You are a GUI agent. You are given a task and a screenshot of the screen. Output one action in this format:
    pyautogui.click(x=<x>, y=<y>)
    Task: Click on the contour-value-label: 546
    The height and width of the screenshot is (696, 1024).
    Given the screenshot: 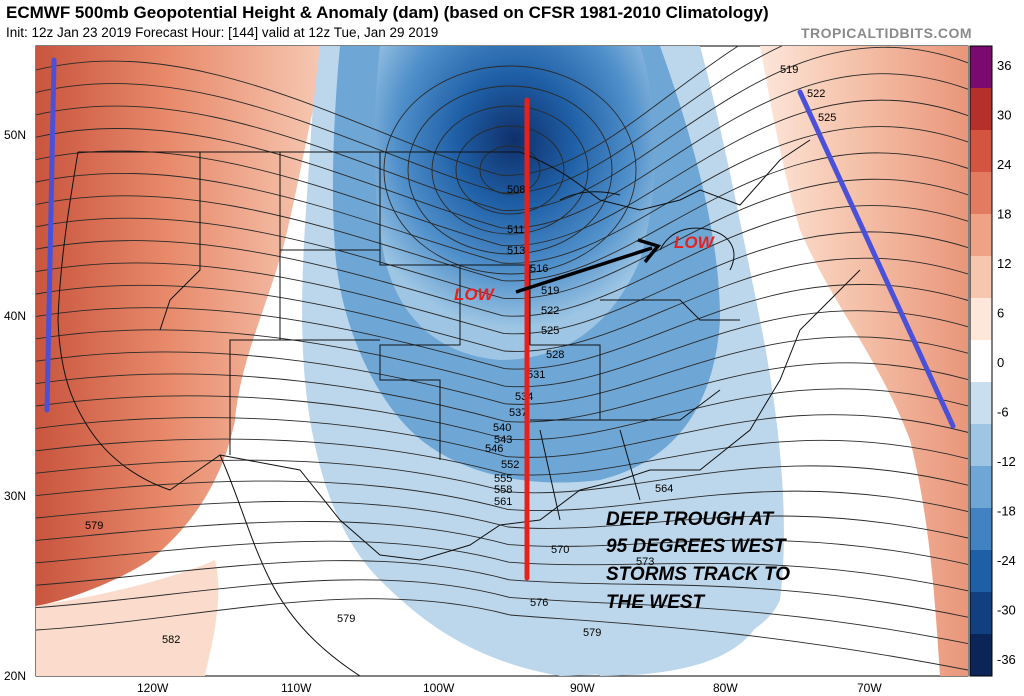 What is the action you would take?
    pyautogui.click(x=494, y=449)
    